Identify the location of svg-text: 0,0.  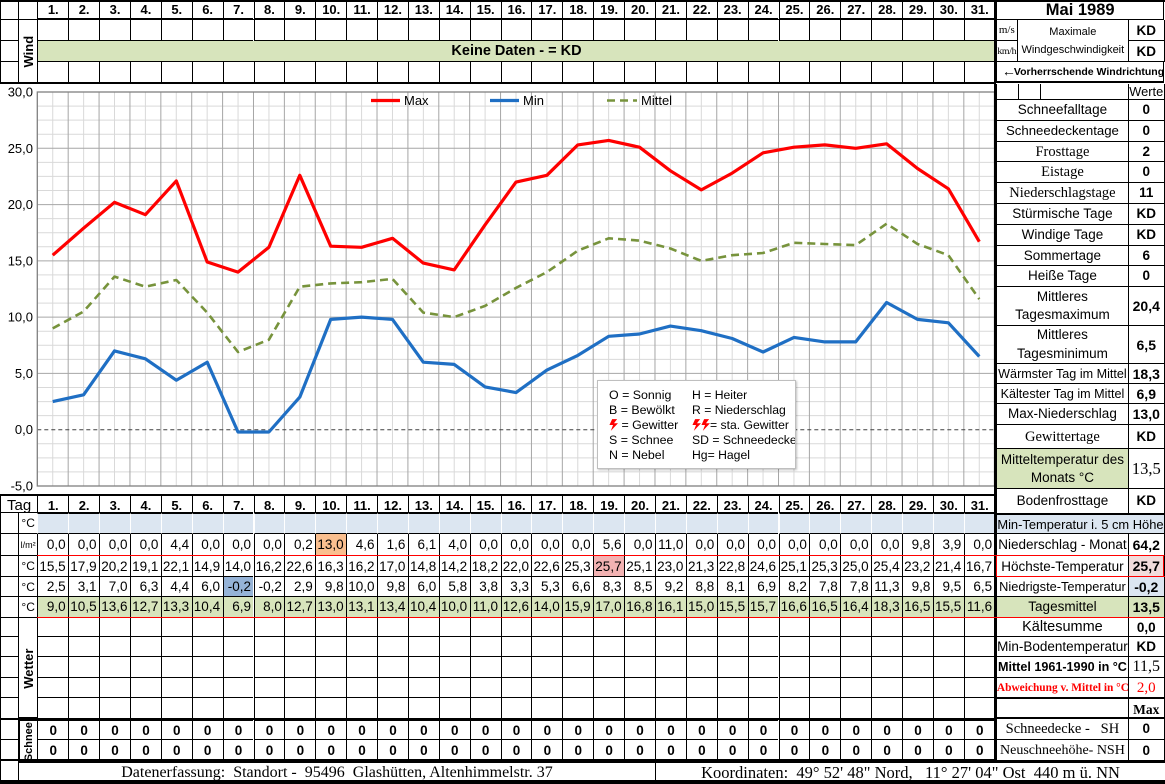
(24, 429).